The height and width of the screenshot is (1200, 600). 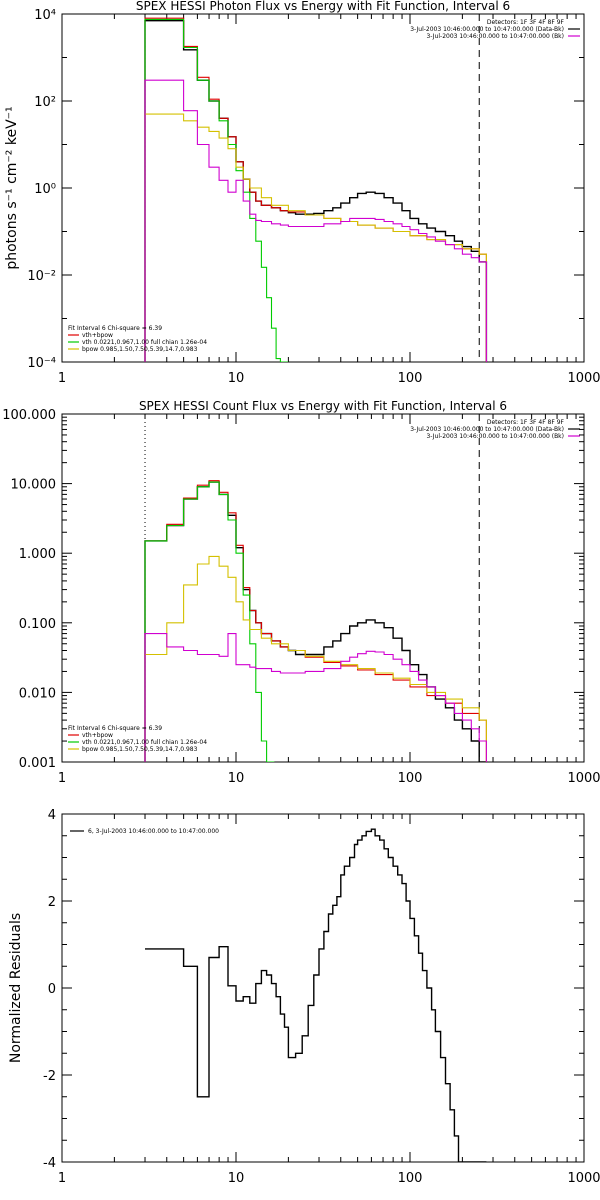 I want to click on series-total_fit, so click(x=315, y=621).